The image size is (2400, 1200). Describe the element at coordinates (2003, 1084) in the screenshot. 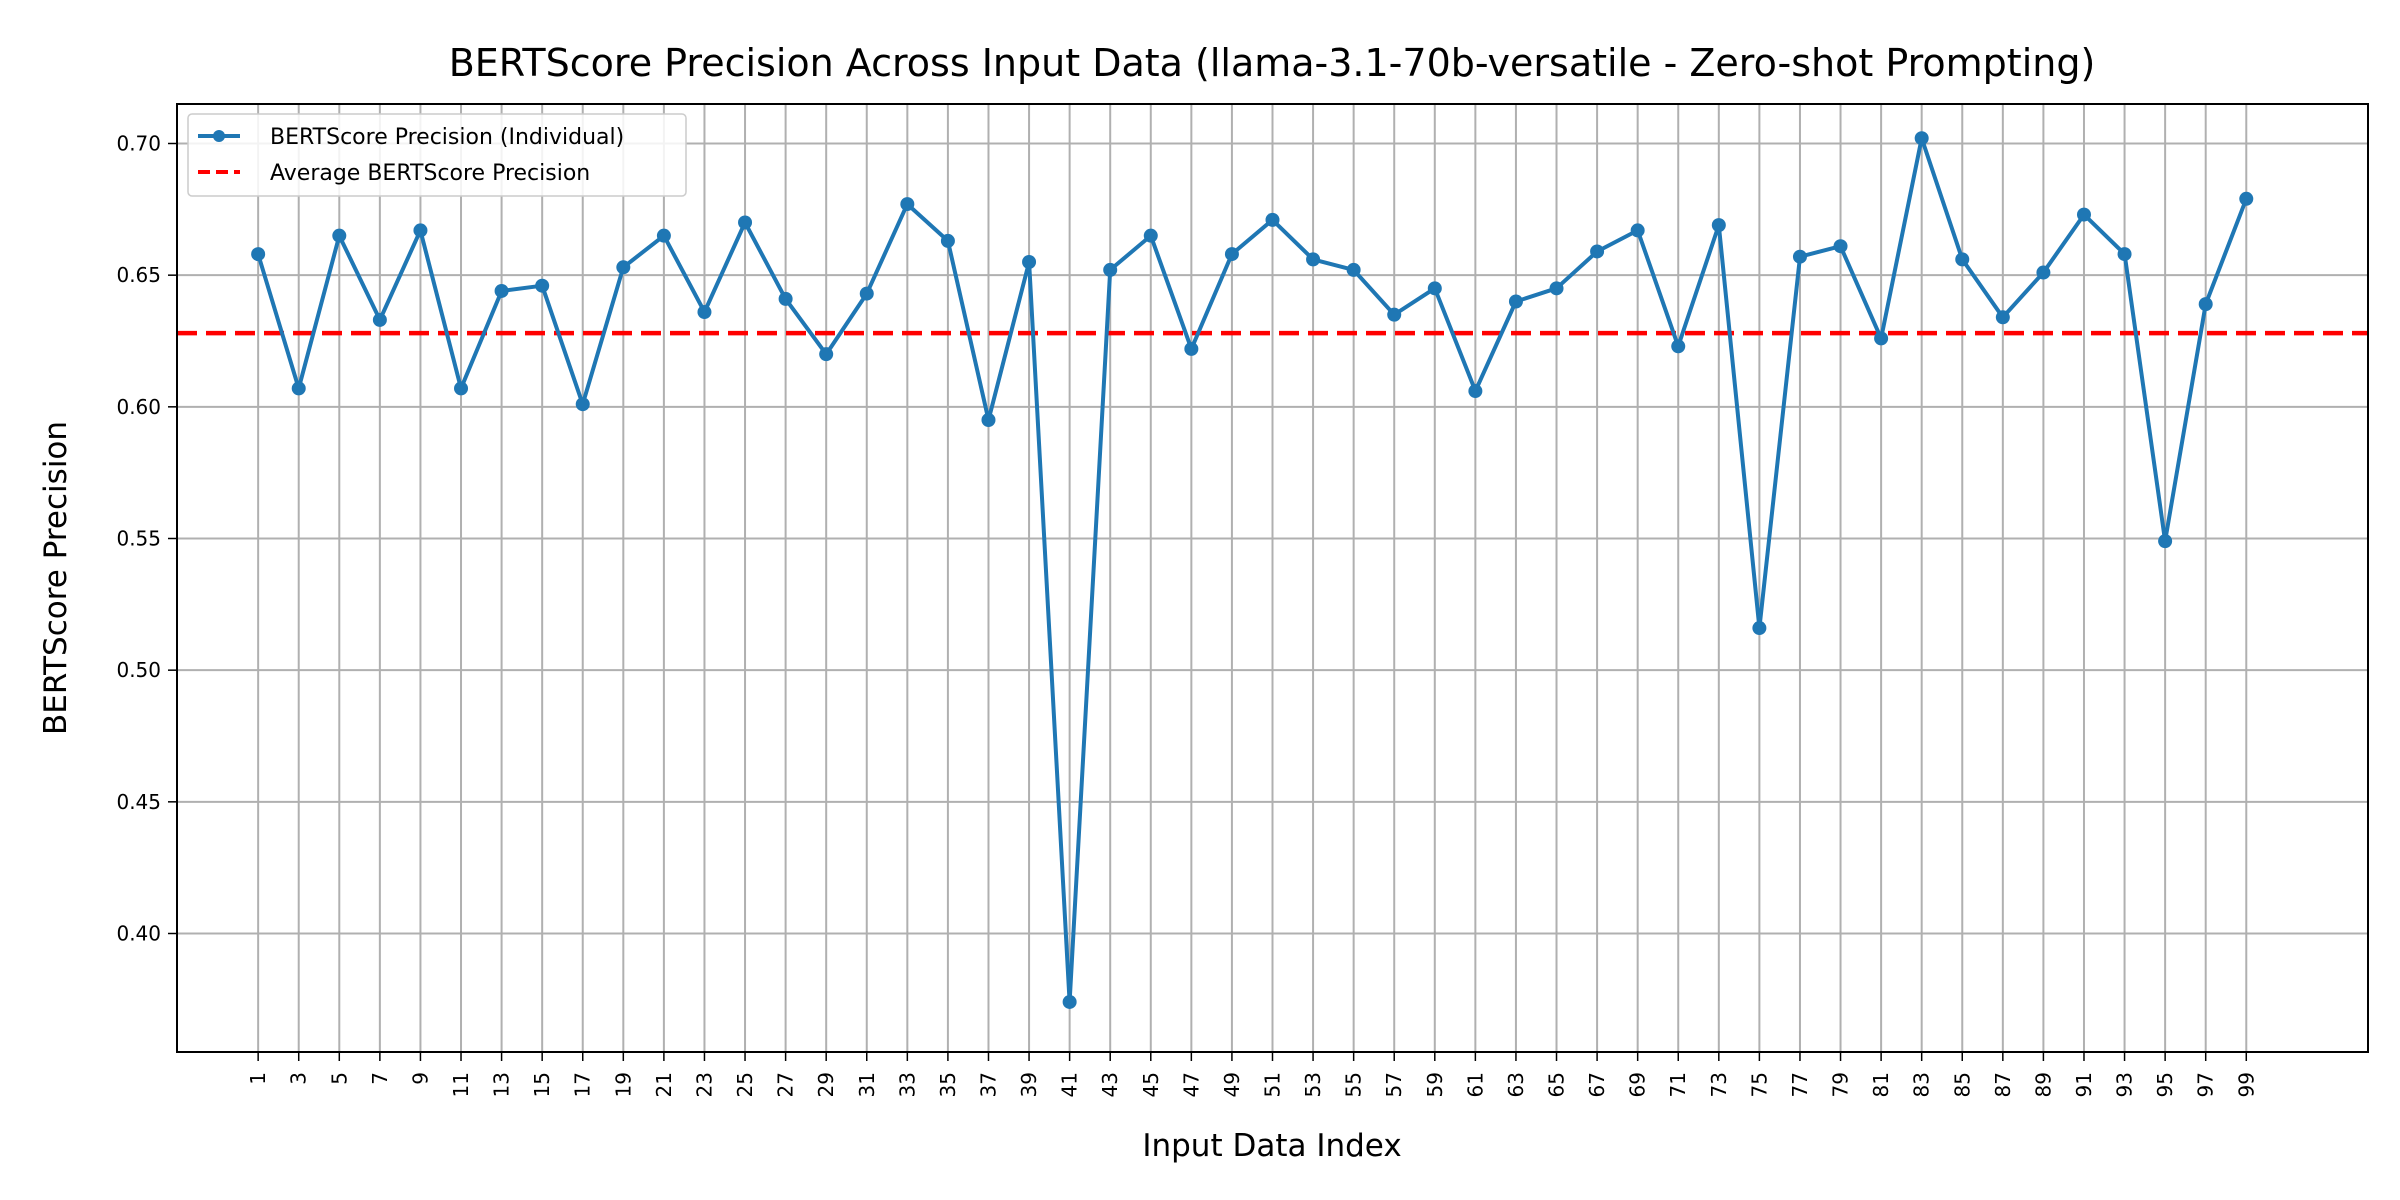

I see `x-tick-label: 87` at that location.